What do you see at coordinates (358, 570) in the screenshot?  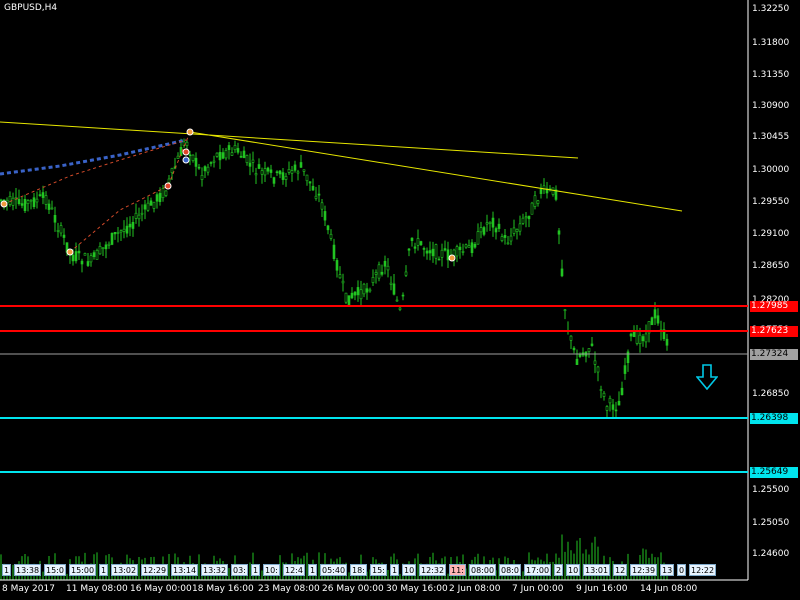 I see `trade-time-tag: 18:` at bounding box center [358, 570].